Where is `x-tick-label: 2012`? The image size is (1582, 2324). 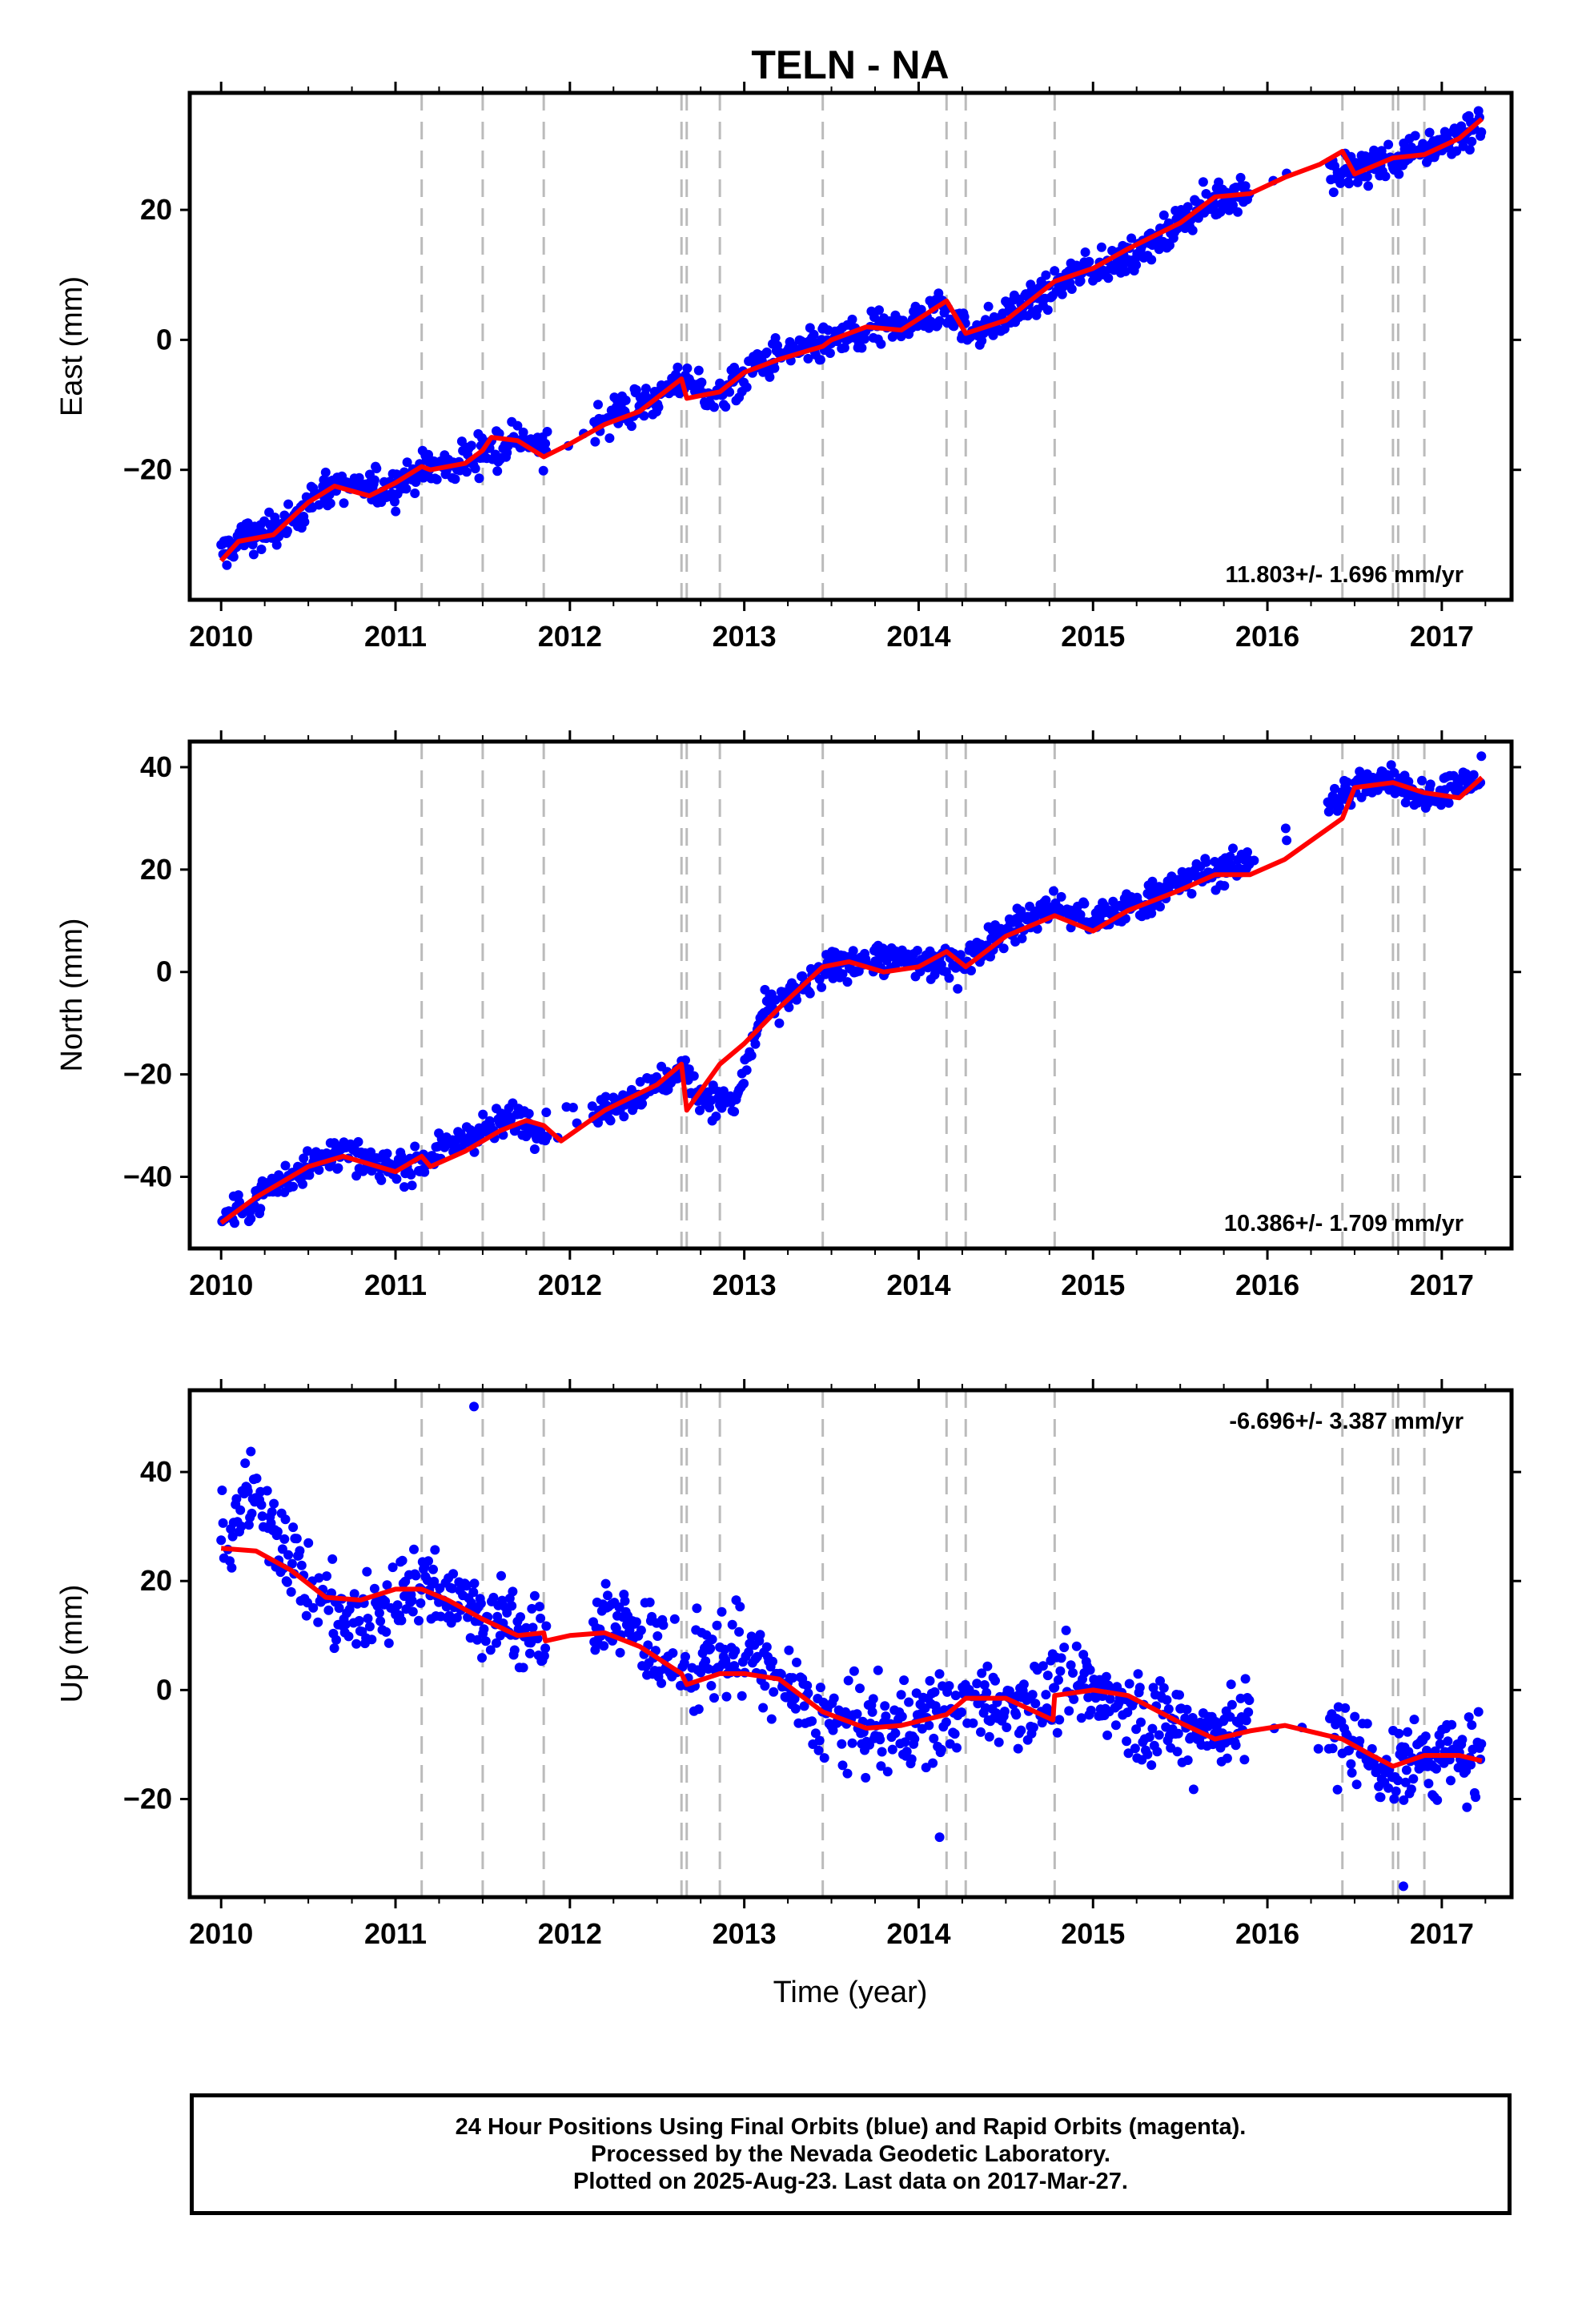 x-tick-label: 2012 is located at coordinates (570, 1285).